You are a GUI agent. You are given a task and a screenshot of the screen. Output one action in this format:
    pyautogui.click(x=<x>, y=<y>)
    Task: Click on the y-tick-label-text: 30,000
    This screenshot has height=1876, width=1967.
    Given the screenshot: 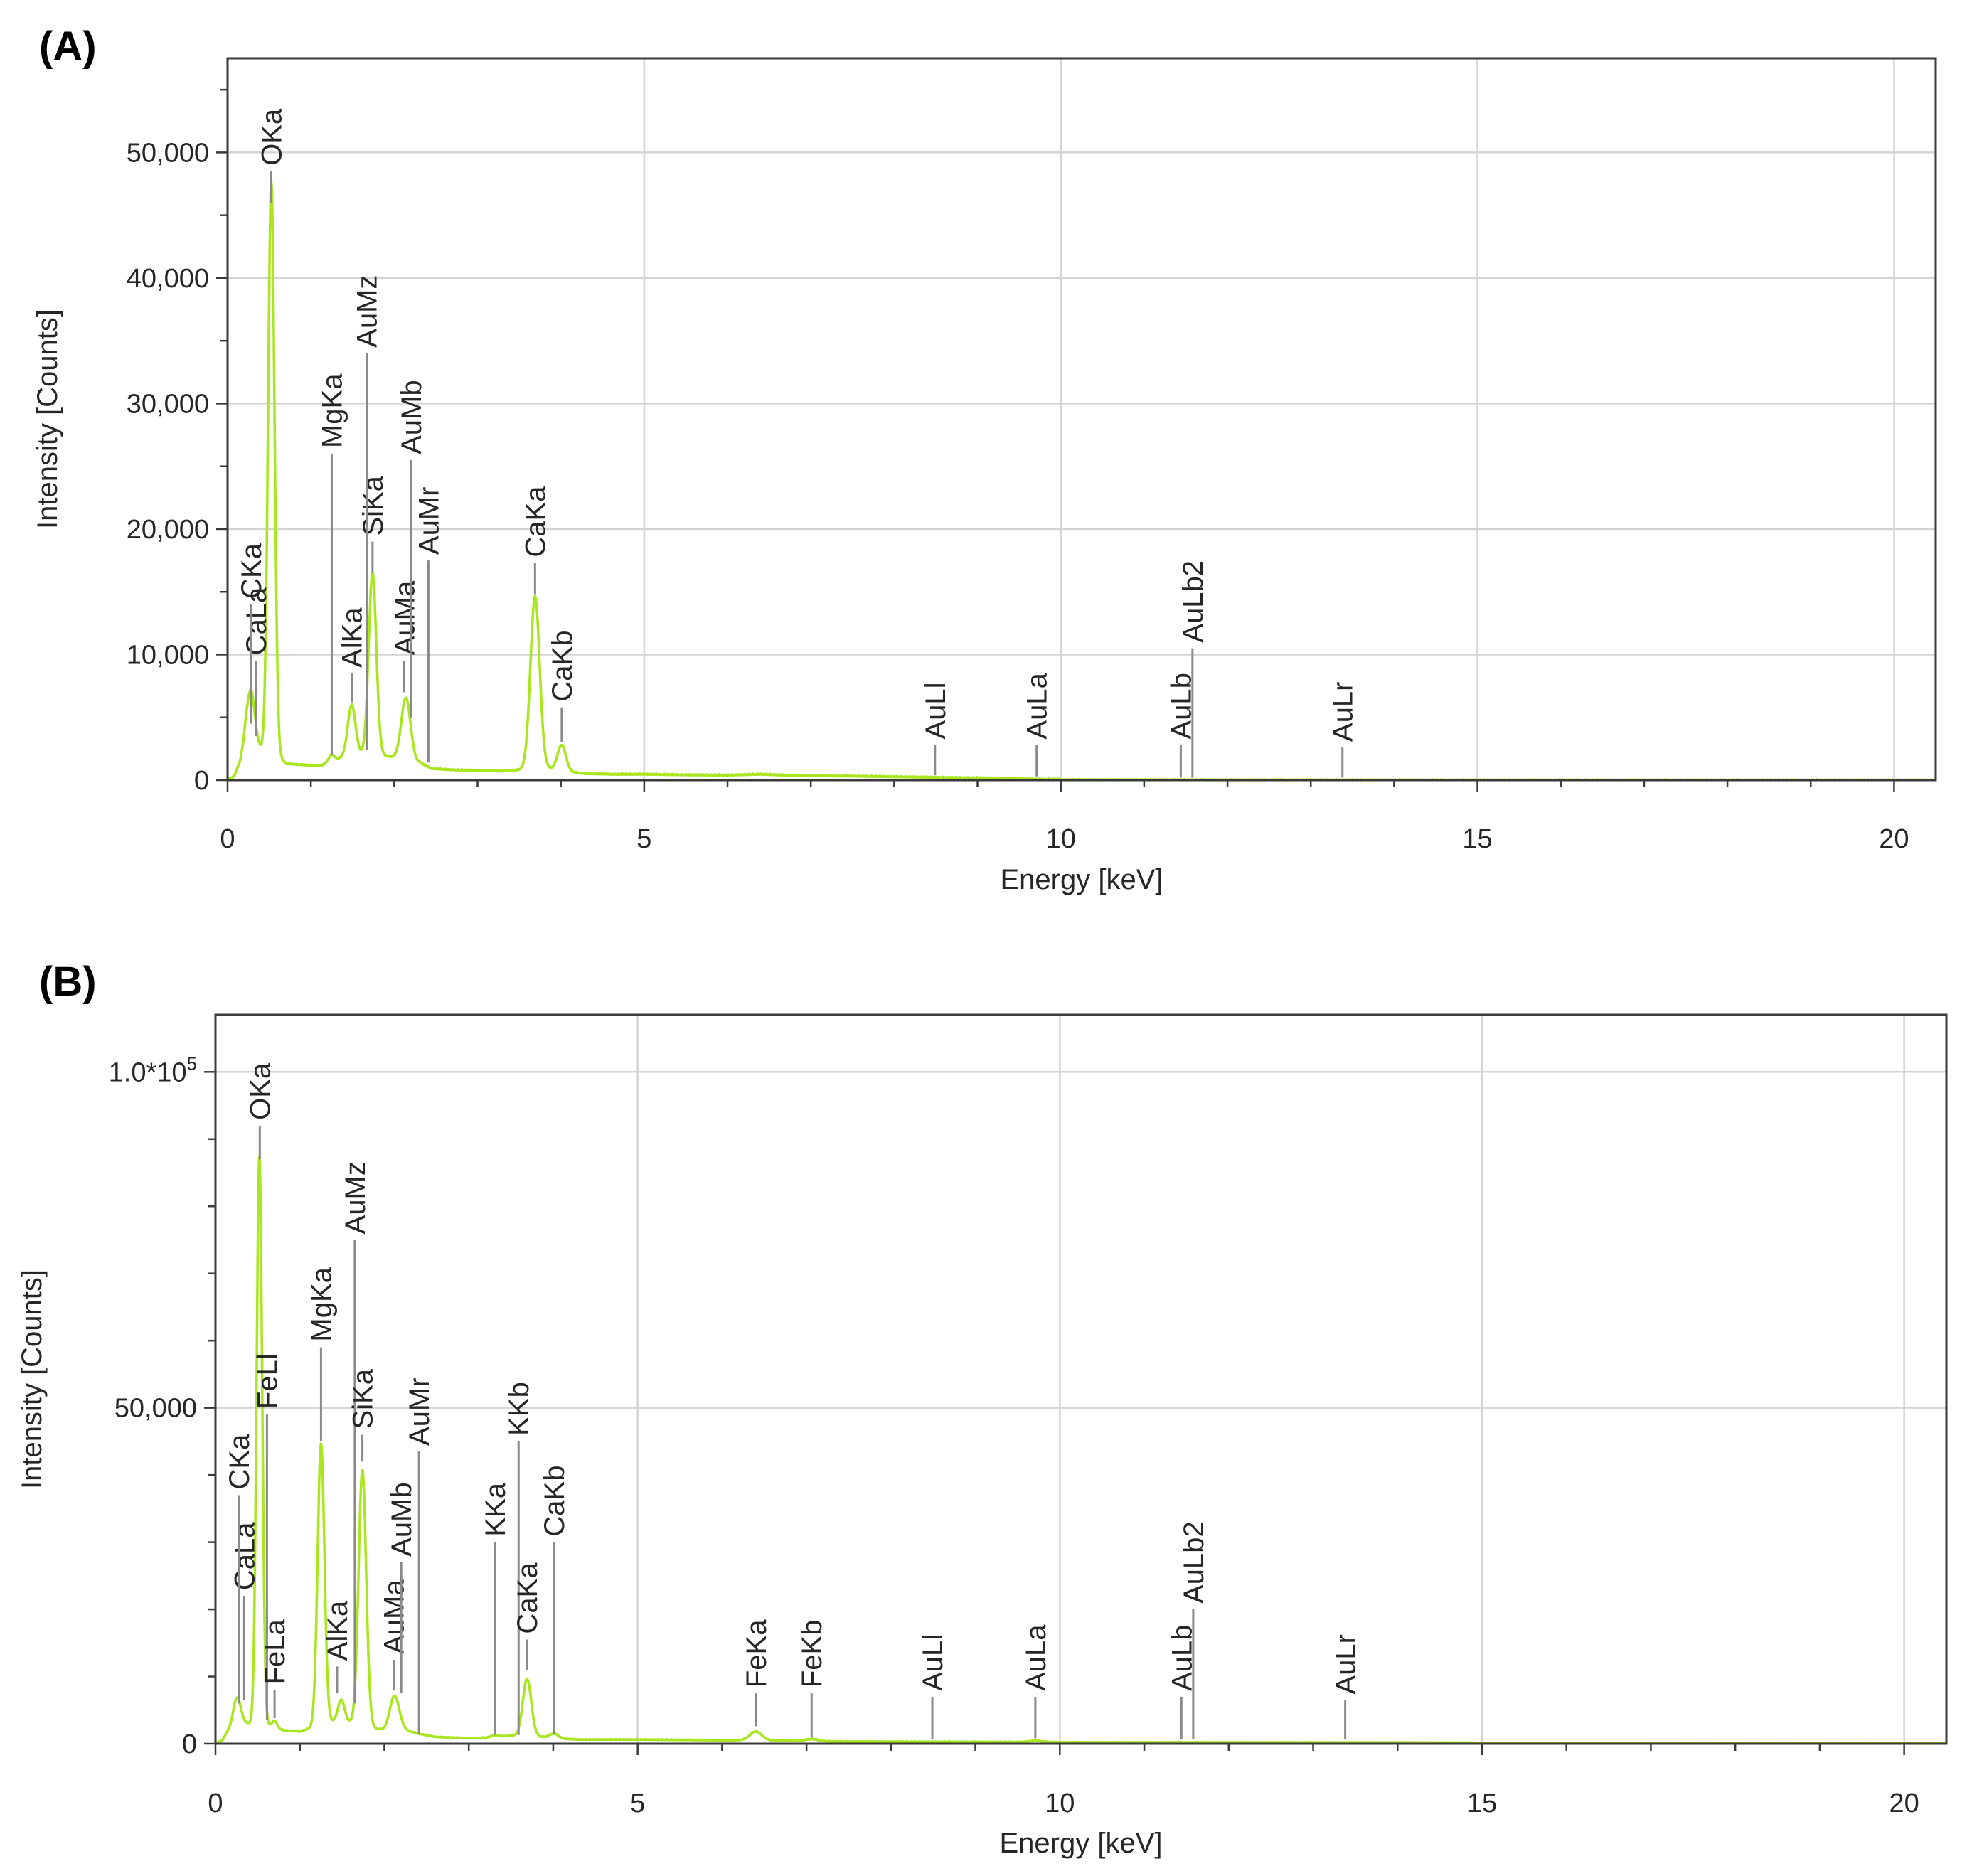 What is the action you would take?
    pyautogui.click(x=168, y=404)
    